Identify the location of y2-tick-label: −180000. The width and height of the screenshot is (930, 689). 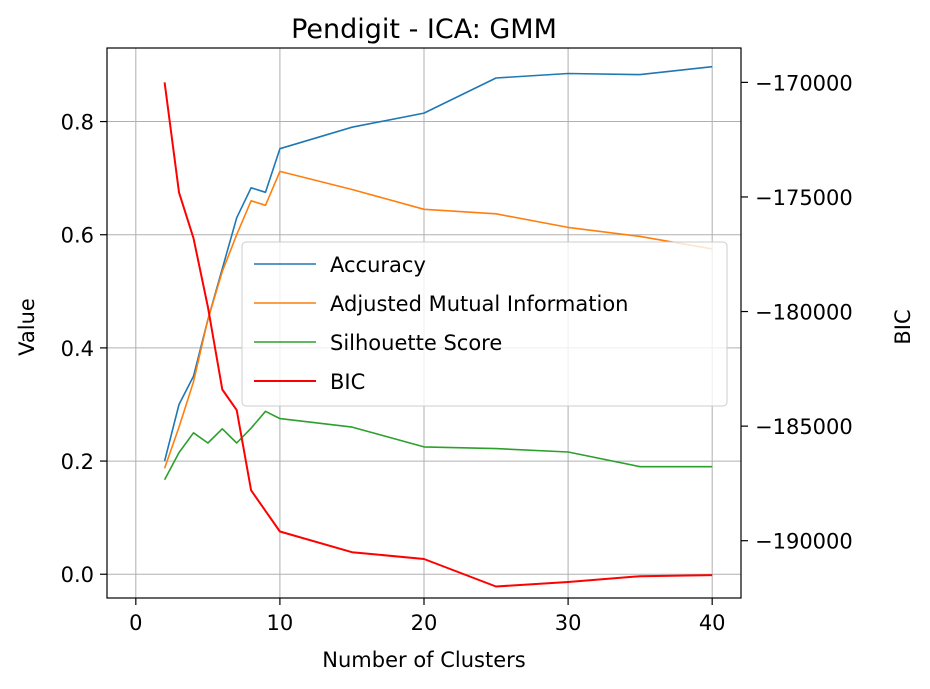
(804, 313).